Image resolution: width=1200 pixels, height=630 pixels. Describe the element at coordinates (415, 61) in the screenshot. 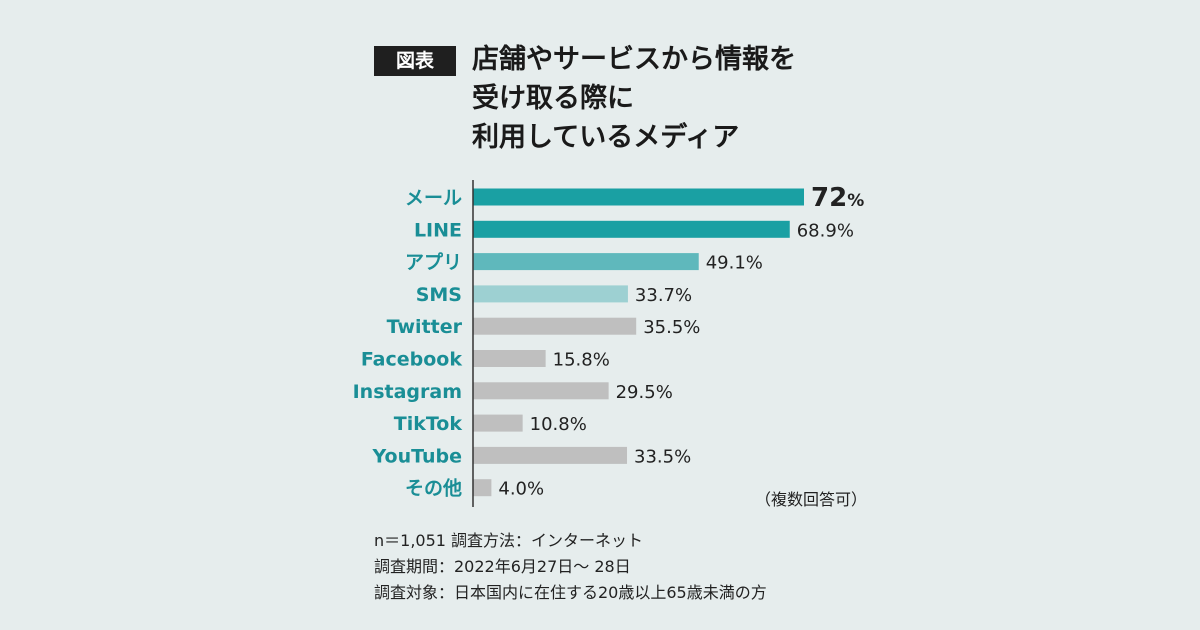

I see `figure-badge: 図表` at that location.